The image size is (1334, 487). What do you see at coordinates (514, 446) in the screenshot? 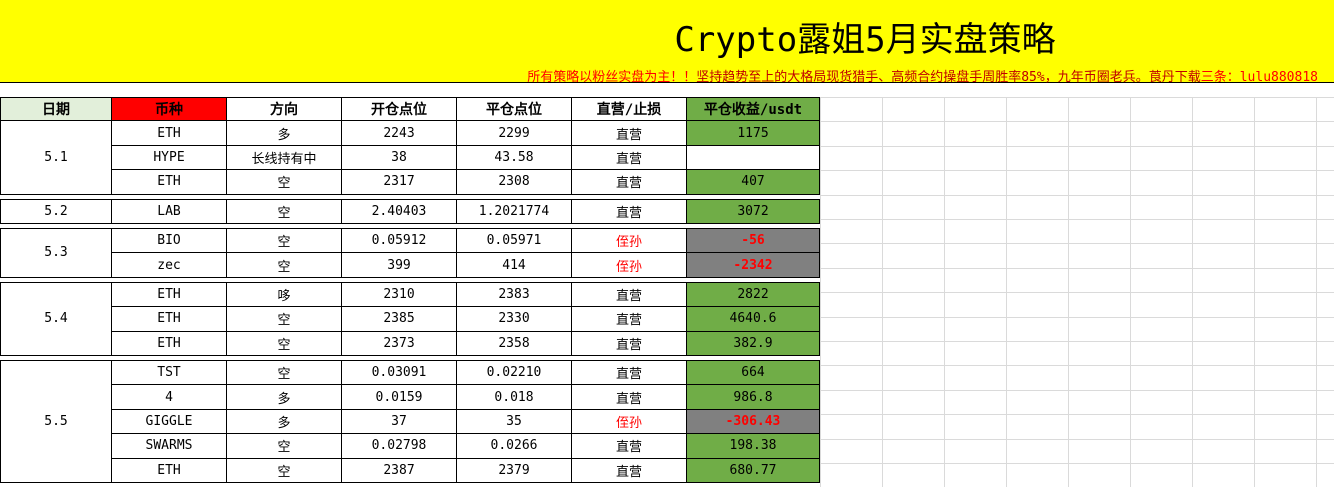
I see `close-cell: 0.0266` at bounding box center [514, 446].